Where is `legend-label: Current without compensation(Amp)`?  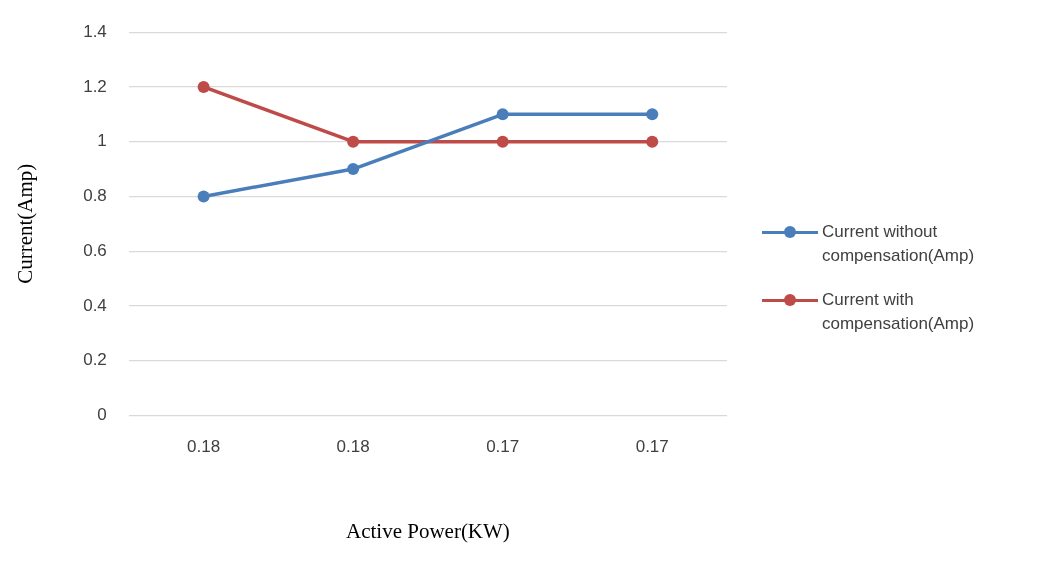
legend-label: Current without compensation(Amp) is located at coordinates (899, 244).